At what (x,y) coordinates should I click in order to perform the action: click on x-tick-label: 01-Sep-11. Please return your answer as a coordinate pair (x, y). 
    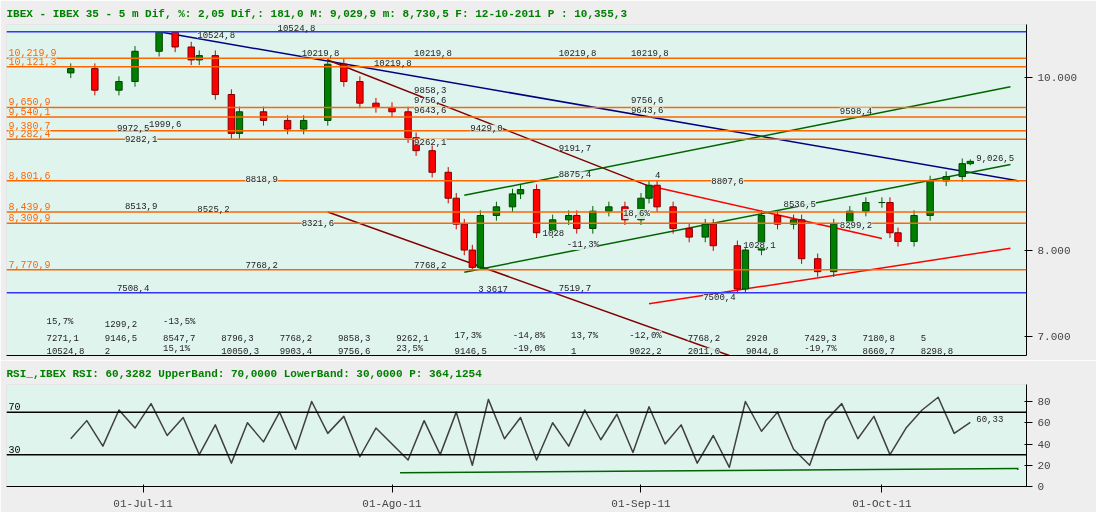
    Looking at the image, I should click on (641, 503).